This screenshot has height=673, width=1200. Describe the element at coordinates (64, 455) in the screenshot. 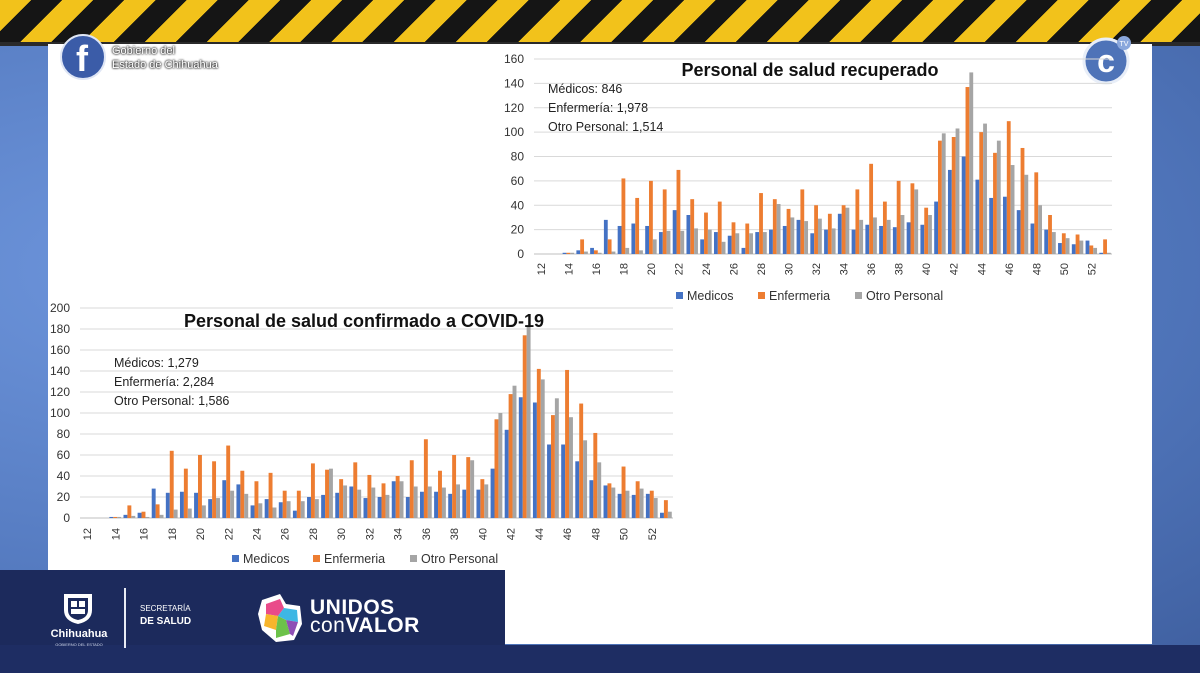

I see `chart-confirmado-y-tick-label: 60` at that location.